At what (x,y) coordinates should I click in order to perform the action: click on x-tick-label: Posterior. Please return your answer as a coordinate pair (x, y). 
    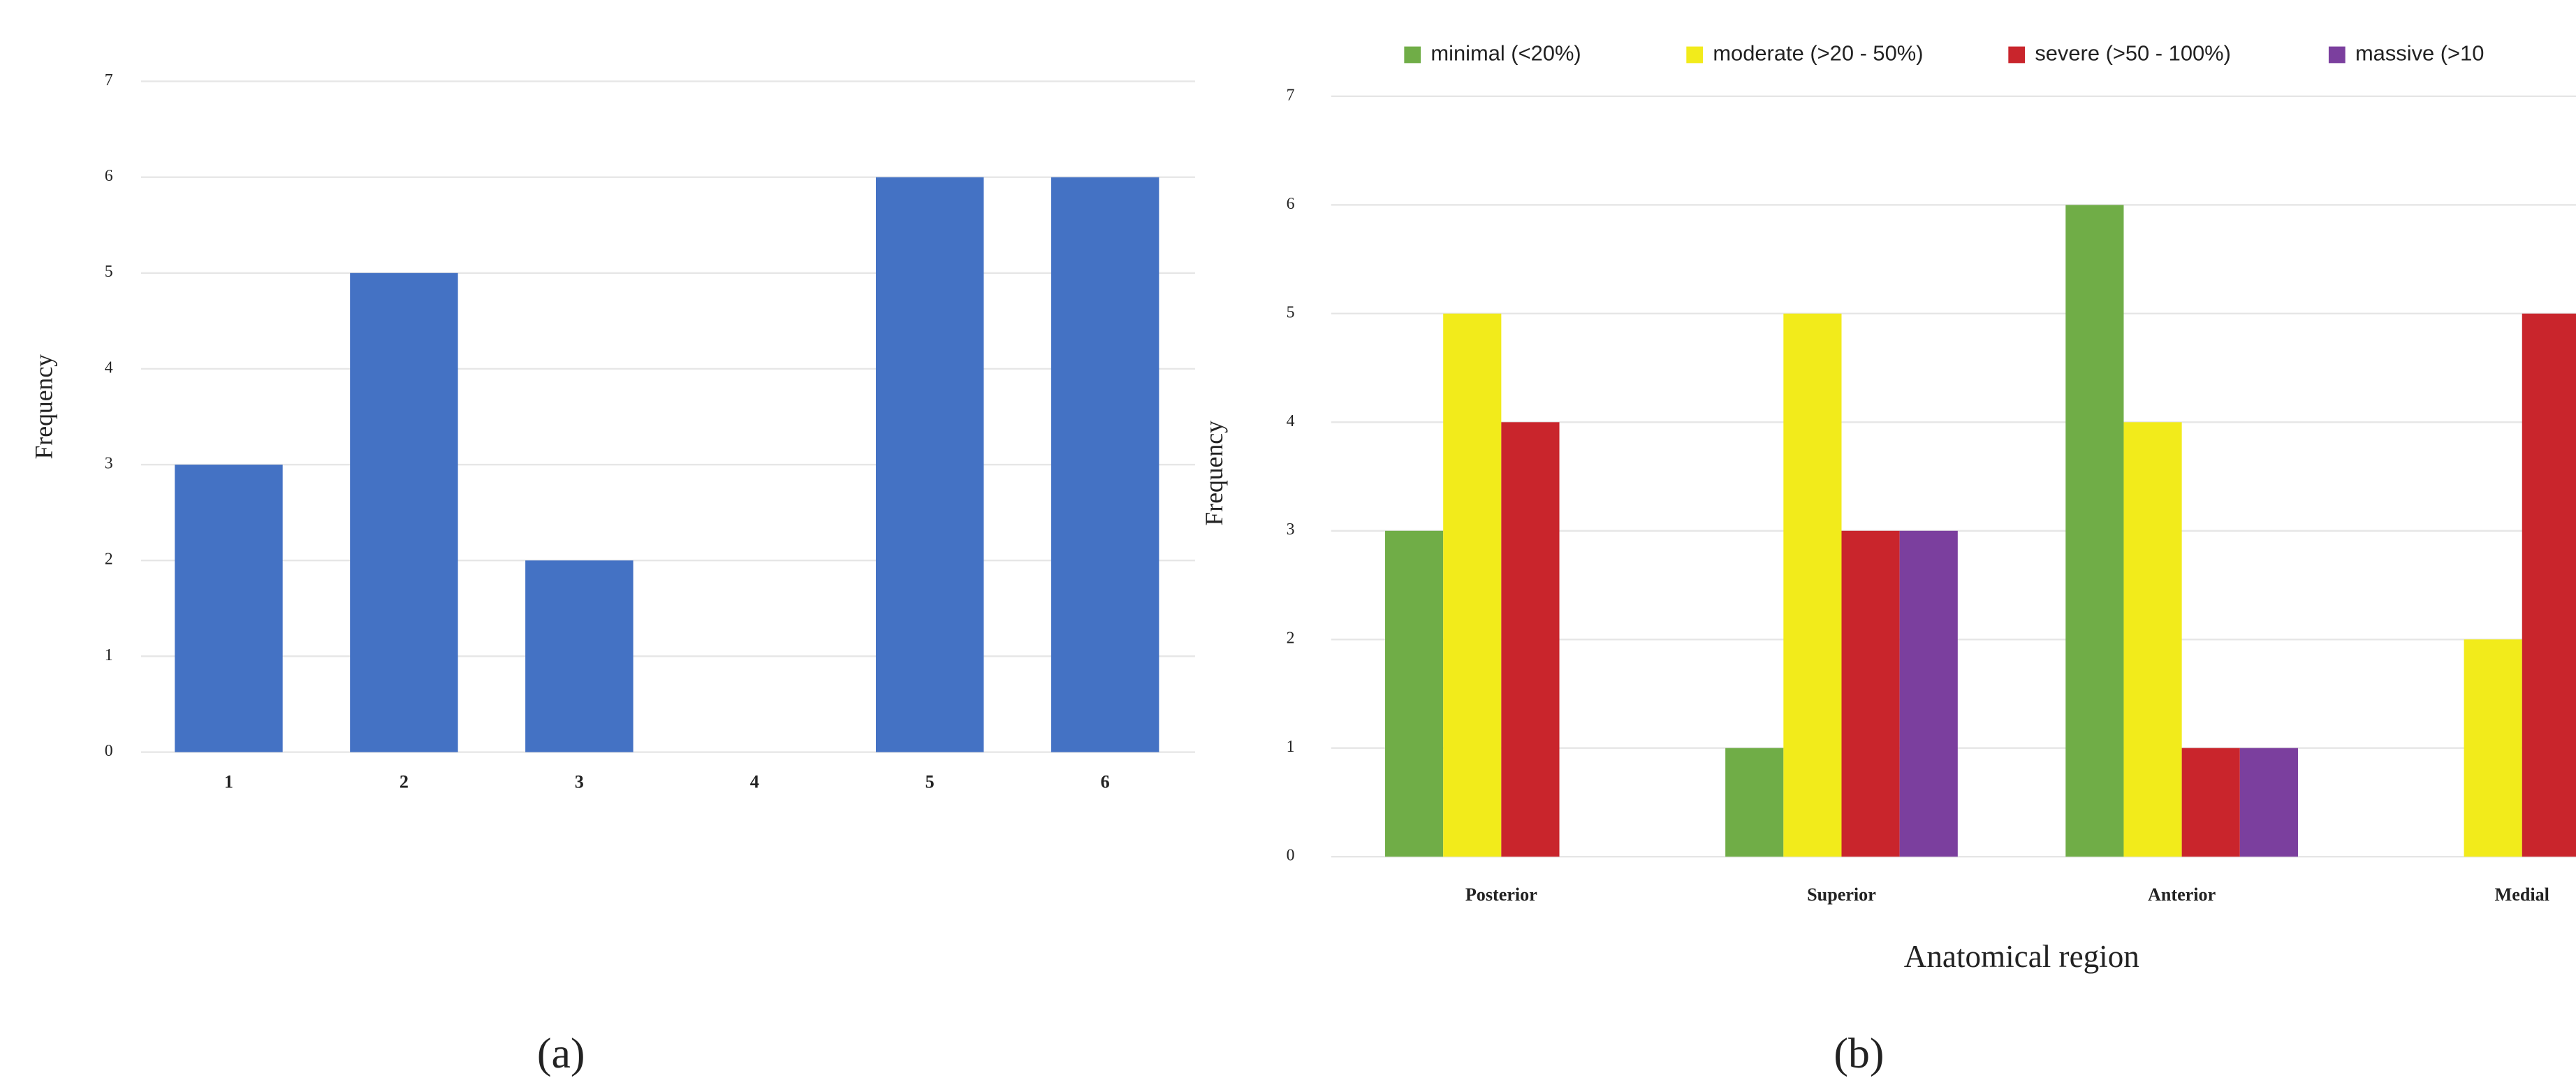
    Looking at the image, I should click on (1501, 895).